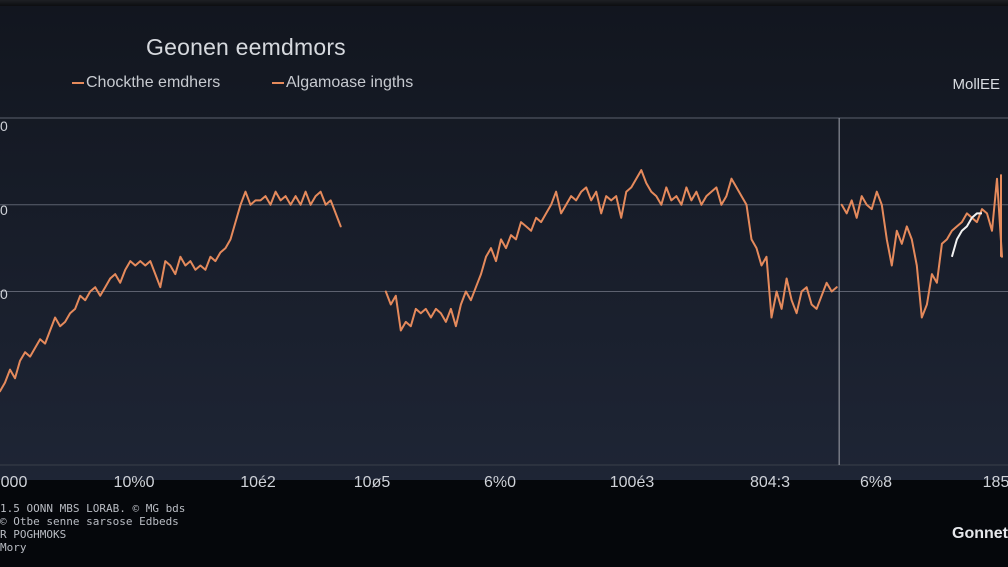  Describe the element at coordinates (14, 482) in the screenshot. I see `x-tick-label: 000` at that location.